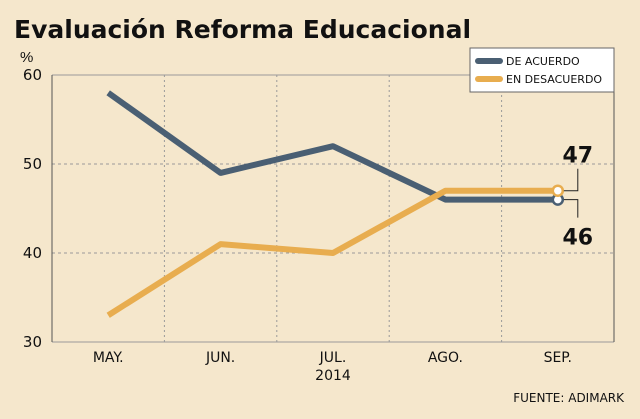  What do you see at coordinates (554, 79) in the screenshot?
I see `legend-label-1: EN DESACUERDO` at bounding box center [554, 79].